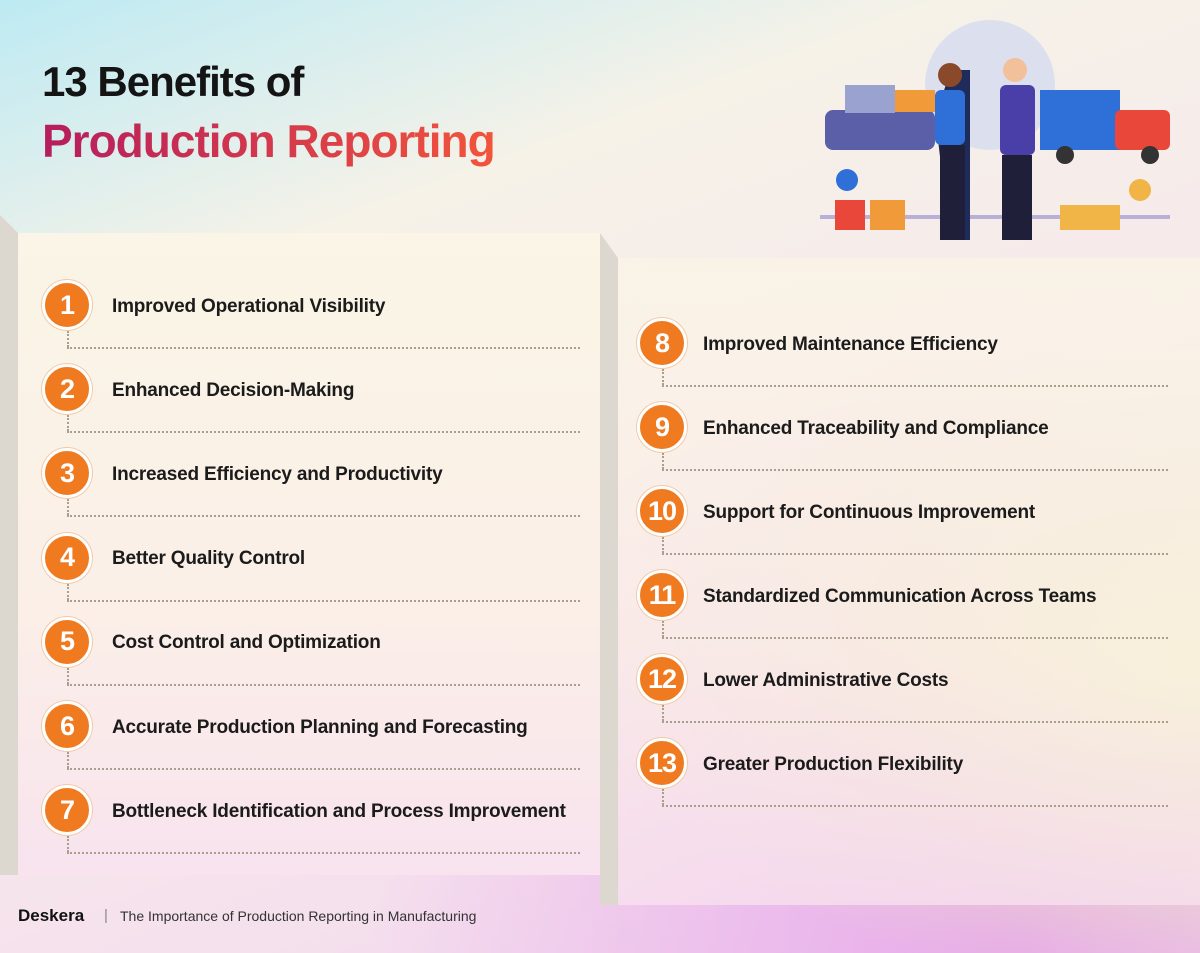 The image size is (1200, 953). I want to click on number-badge: 12, so click(662, 679).